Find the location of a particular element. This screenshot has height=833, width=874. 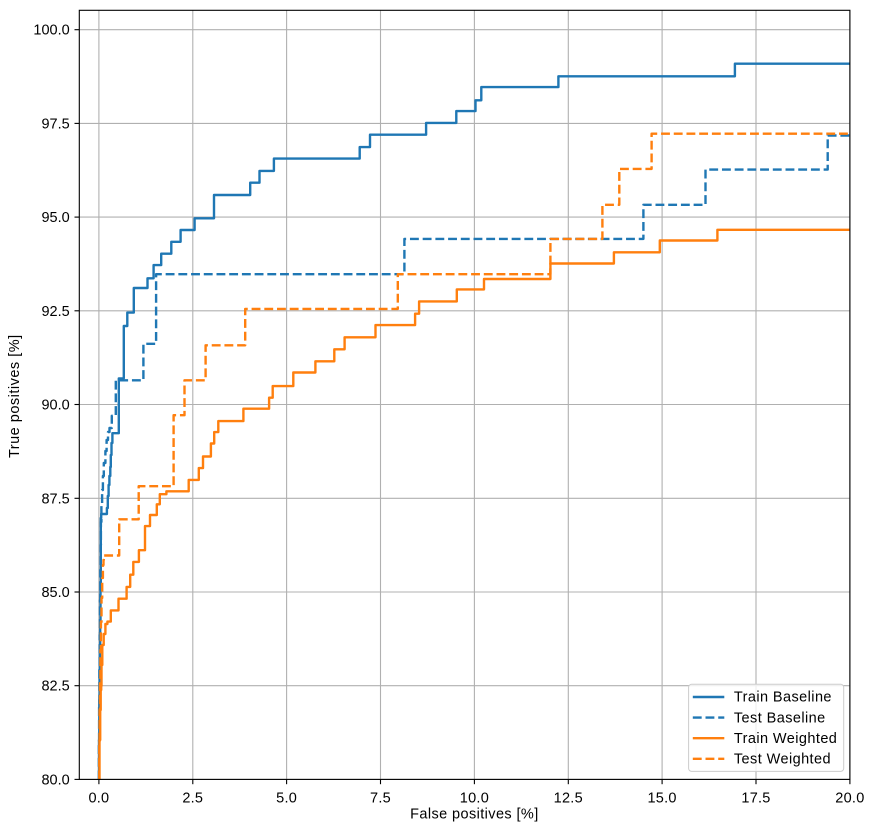

svg-text: 87.5 is located at coordinates (55, 499).